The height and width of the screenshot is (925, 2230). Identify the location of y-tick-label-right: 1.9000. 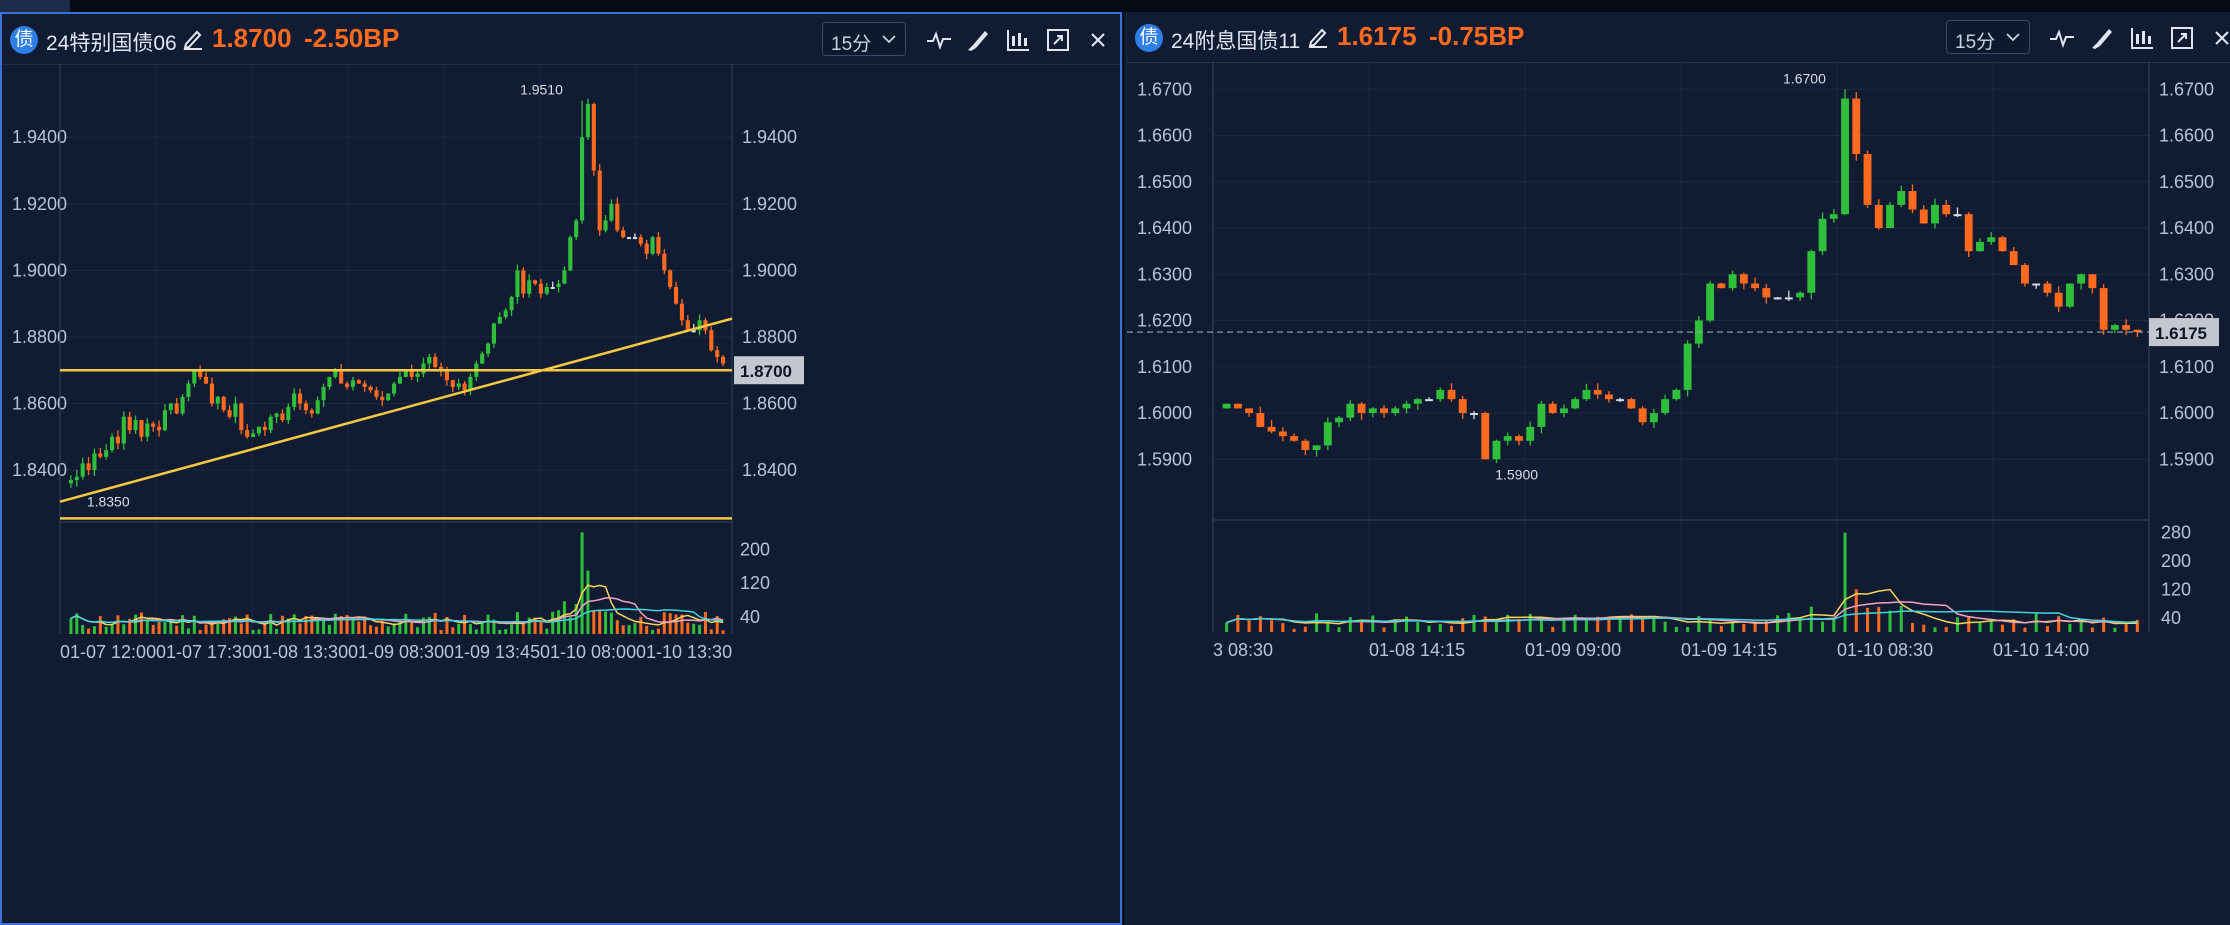
(769, 270).